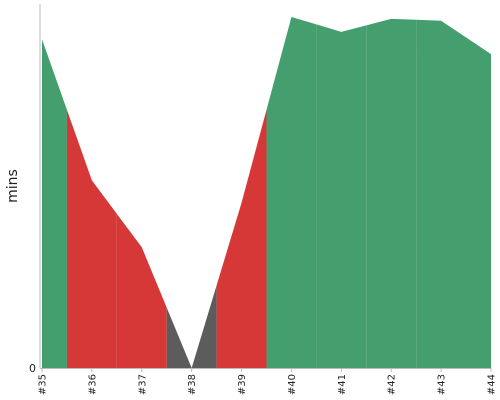  What do you see at coordinates (191, 326) in the screenshot?
I see `area-segment-unstable` at bounding box center [191, 326].